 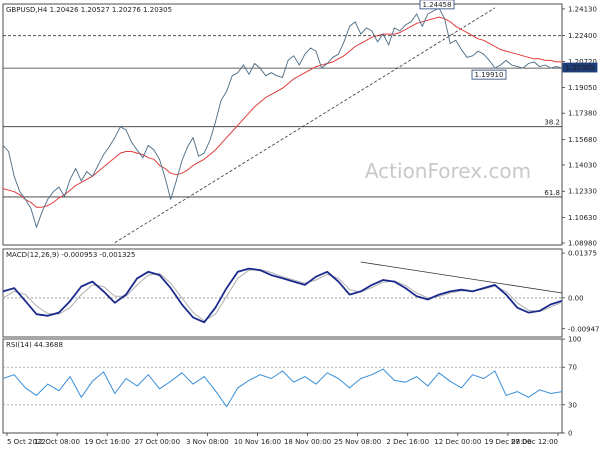 I want to click on x-tick-label: 25 Nov 08:00, so click(x=357, y=442).